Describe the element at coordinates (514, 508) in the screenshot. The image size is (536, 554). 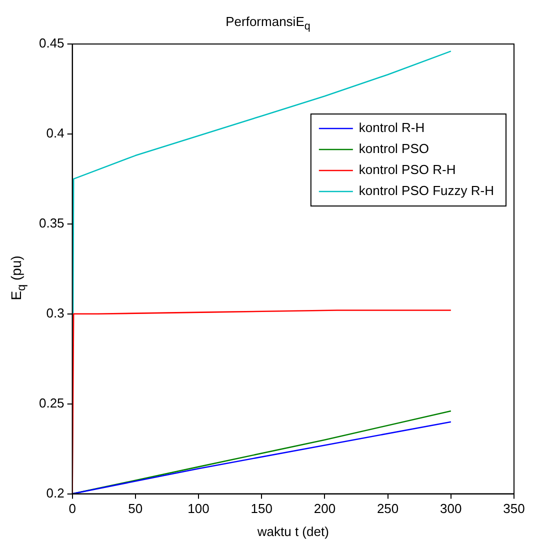
I see `x-tick-label: 350` at that location.